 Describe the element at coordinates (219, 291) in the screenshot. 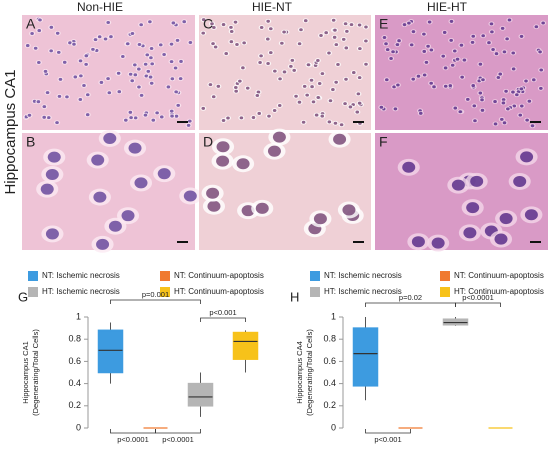

I see `legend-label: HT: Continuum-apoptosis` at that location.